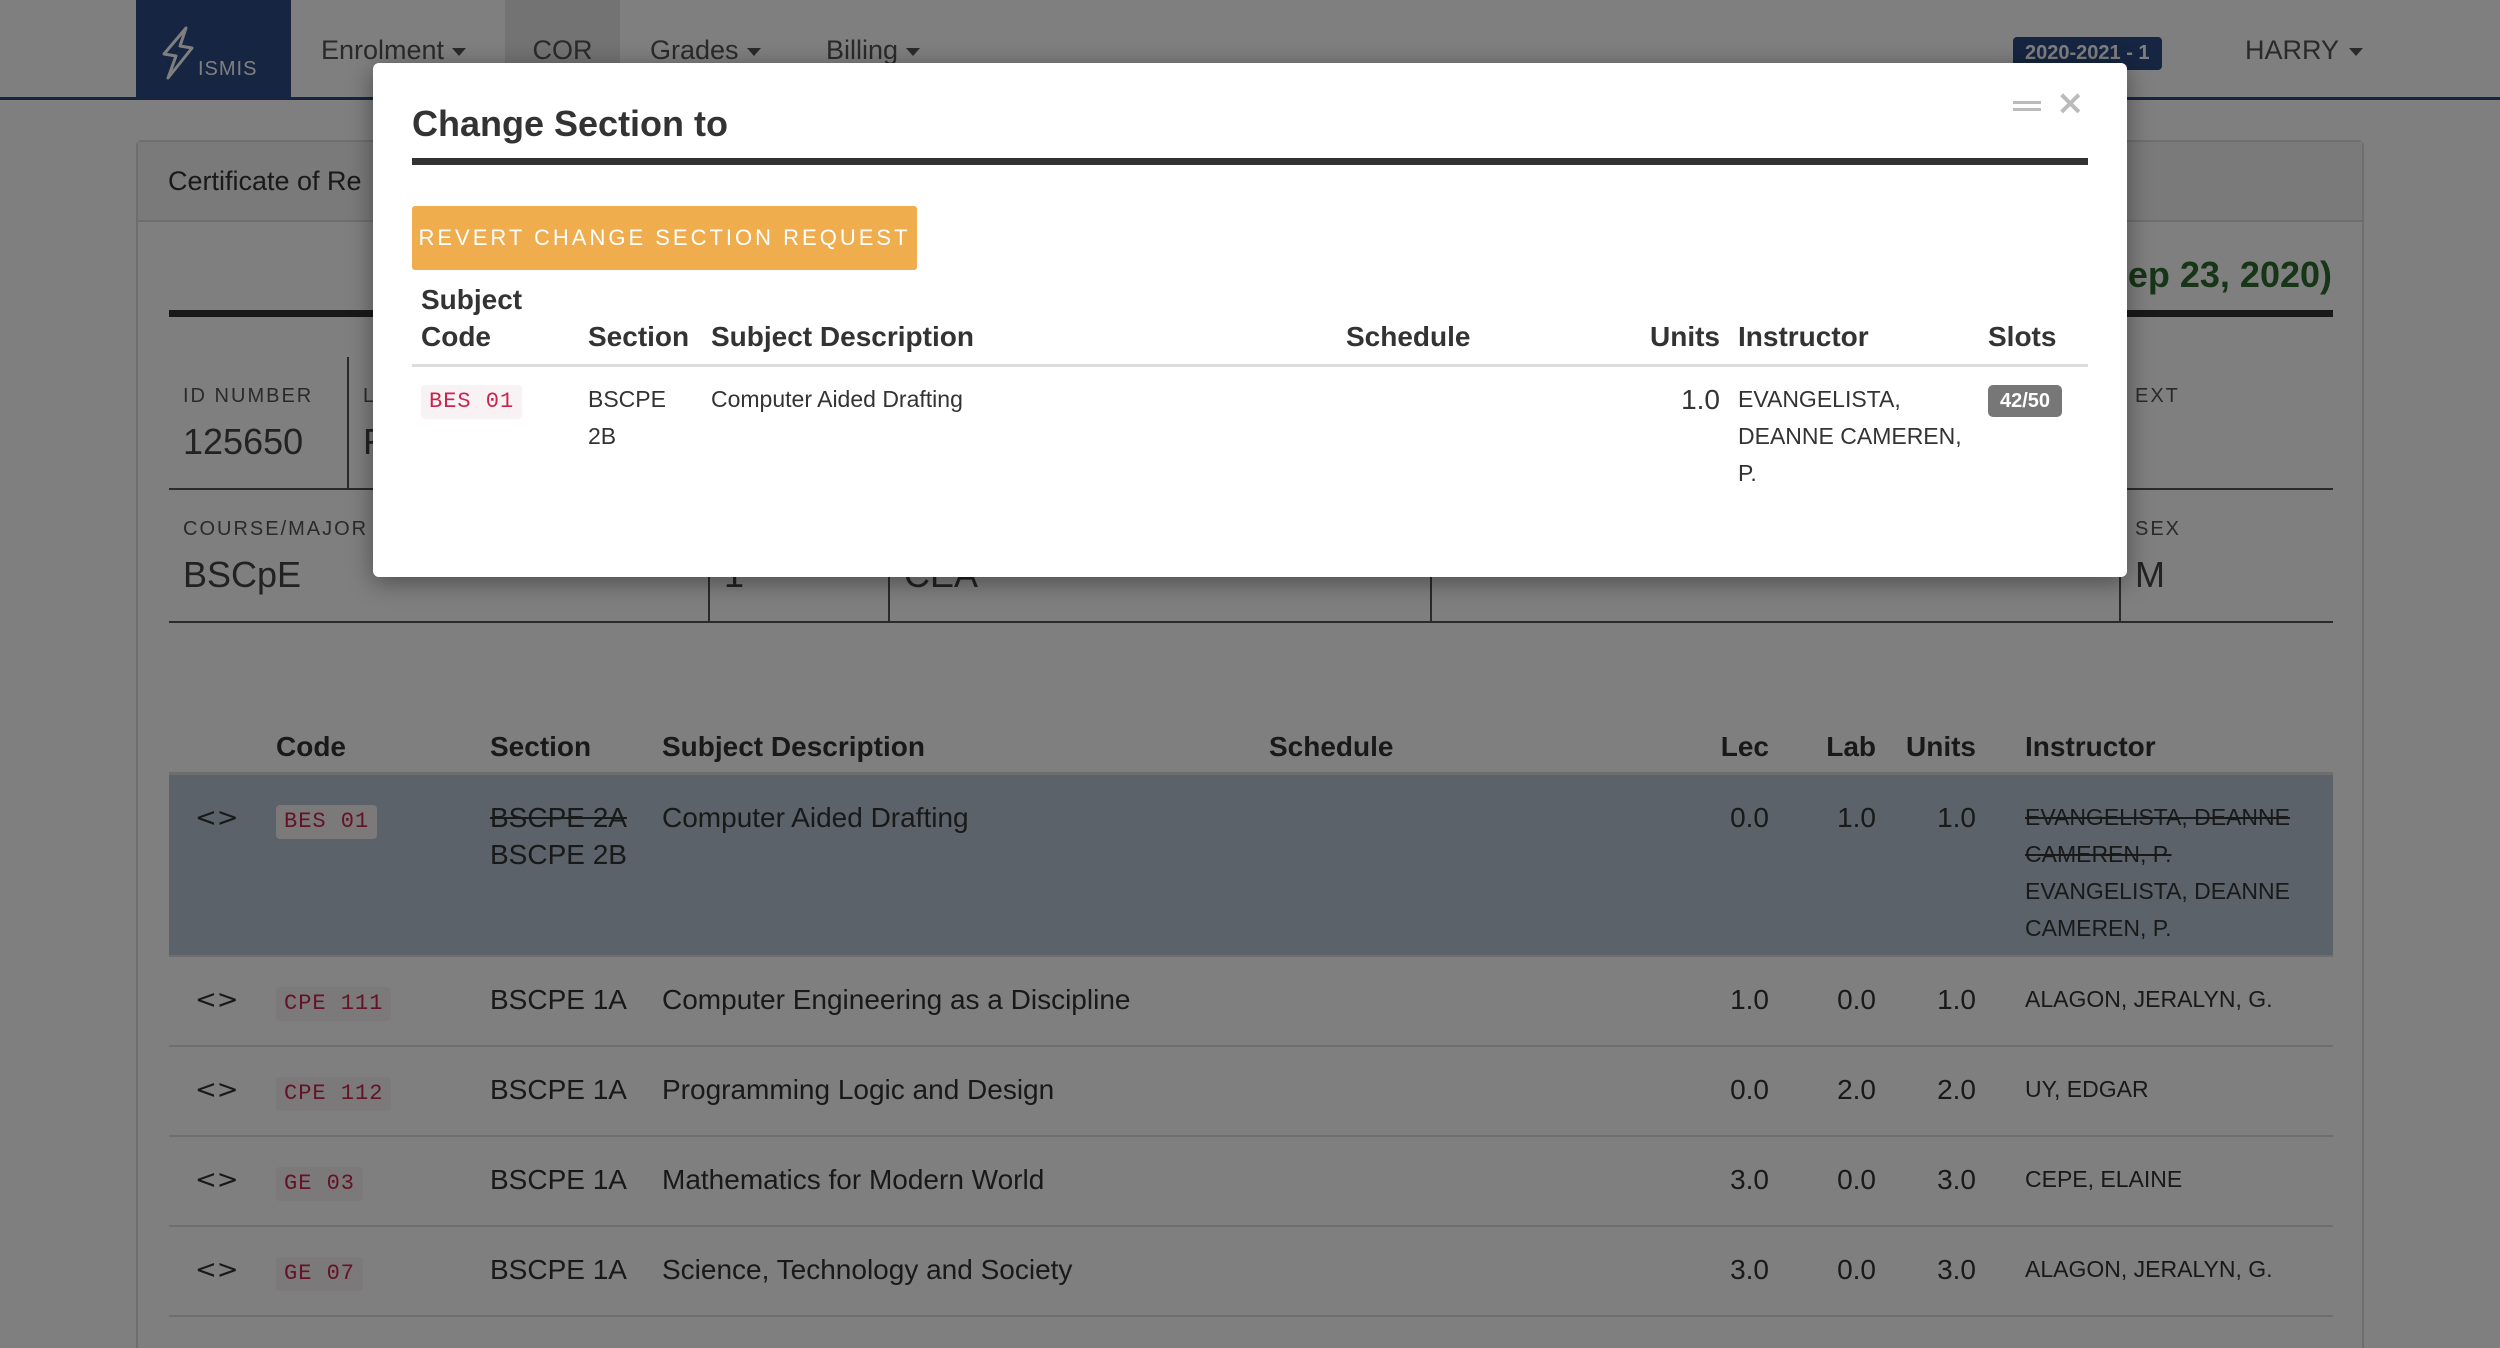 The image size is (2500, 1348). Describe the element at coordinates (664, 238) in the screenshot. I see `revert-change-section-button: REVERT CHANGE SECTION REQUEST` at that location.